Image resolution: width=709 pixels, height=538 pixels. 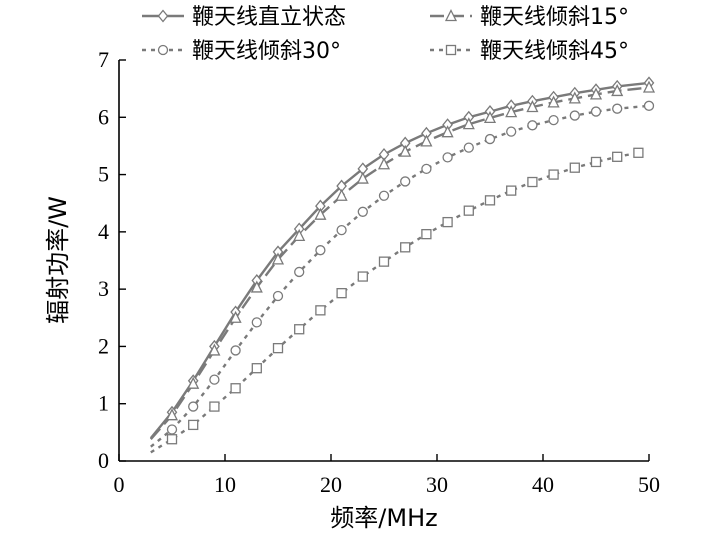 I want to click on y-tick-label: 0, so click(x=103, y=460).